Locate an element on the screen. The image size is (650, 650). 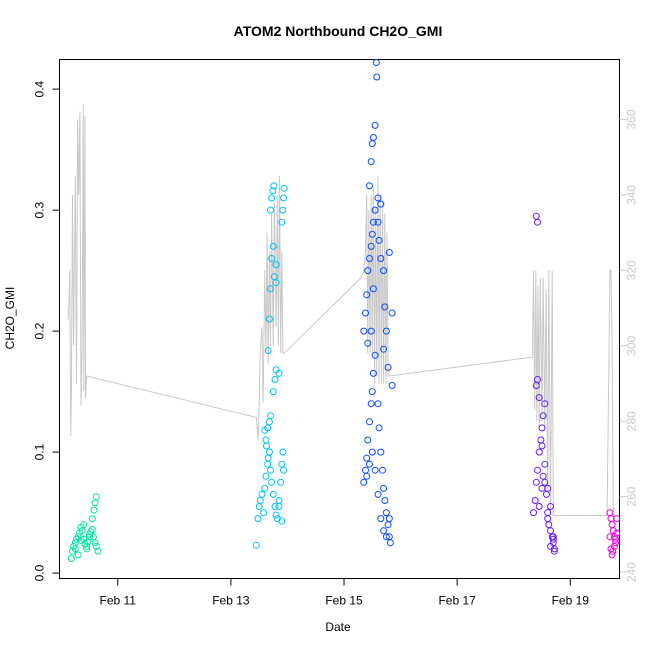
right-axis: 240 260 280 300 320 340 360 is located at coordinates (629, 345).